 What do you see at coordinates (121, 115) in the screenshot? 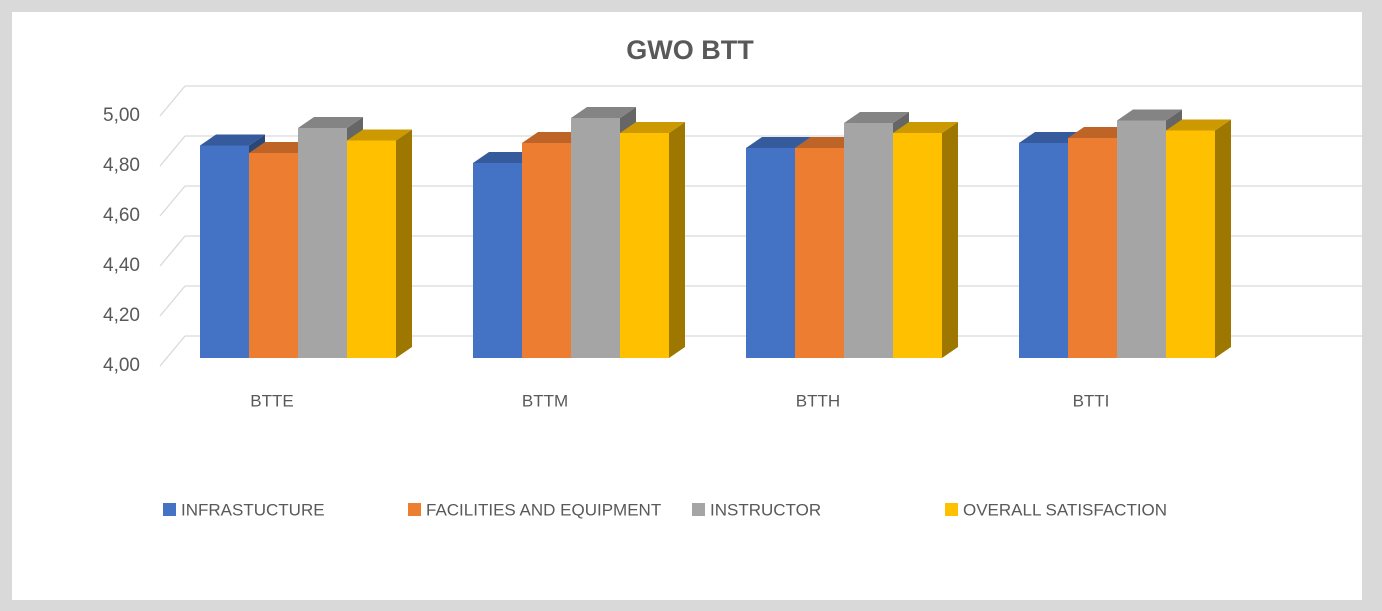
I see `y-tick-label: 5,00` at bounding box center [121, 115].